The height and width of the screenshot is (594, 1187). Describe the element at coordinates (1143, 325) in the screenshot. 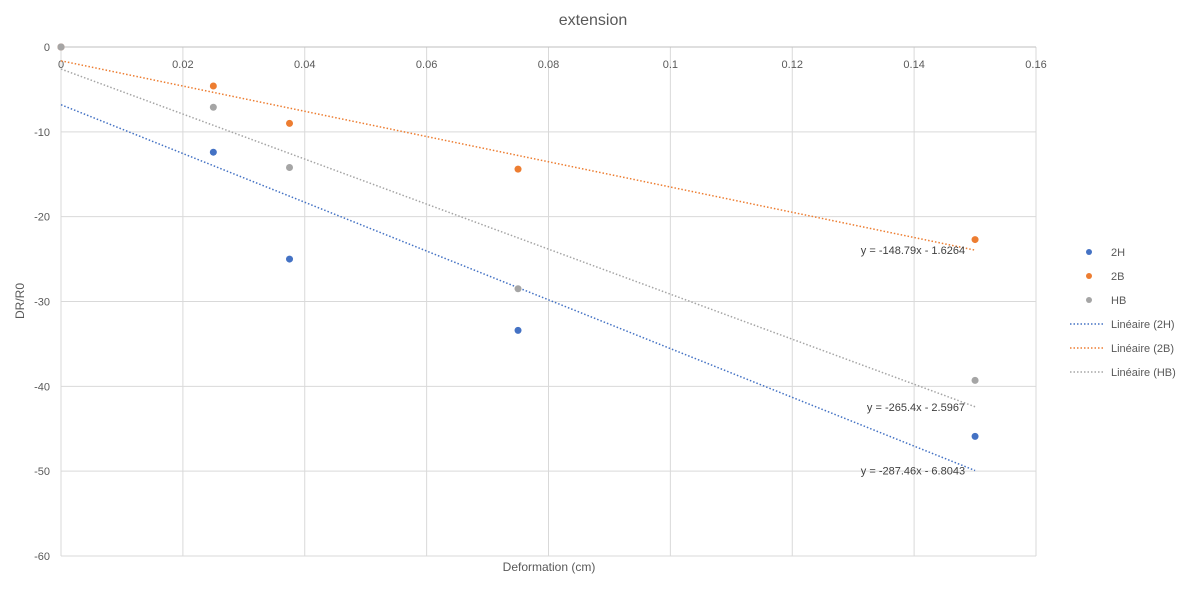

I see `legend-label: Linéaire (2H)` at that location.